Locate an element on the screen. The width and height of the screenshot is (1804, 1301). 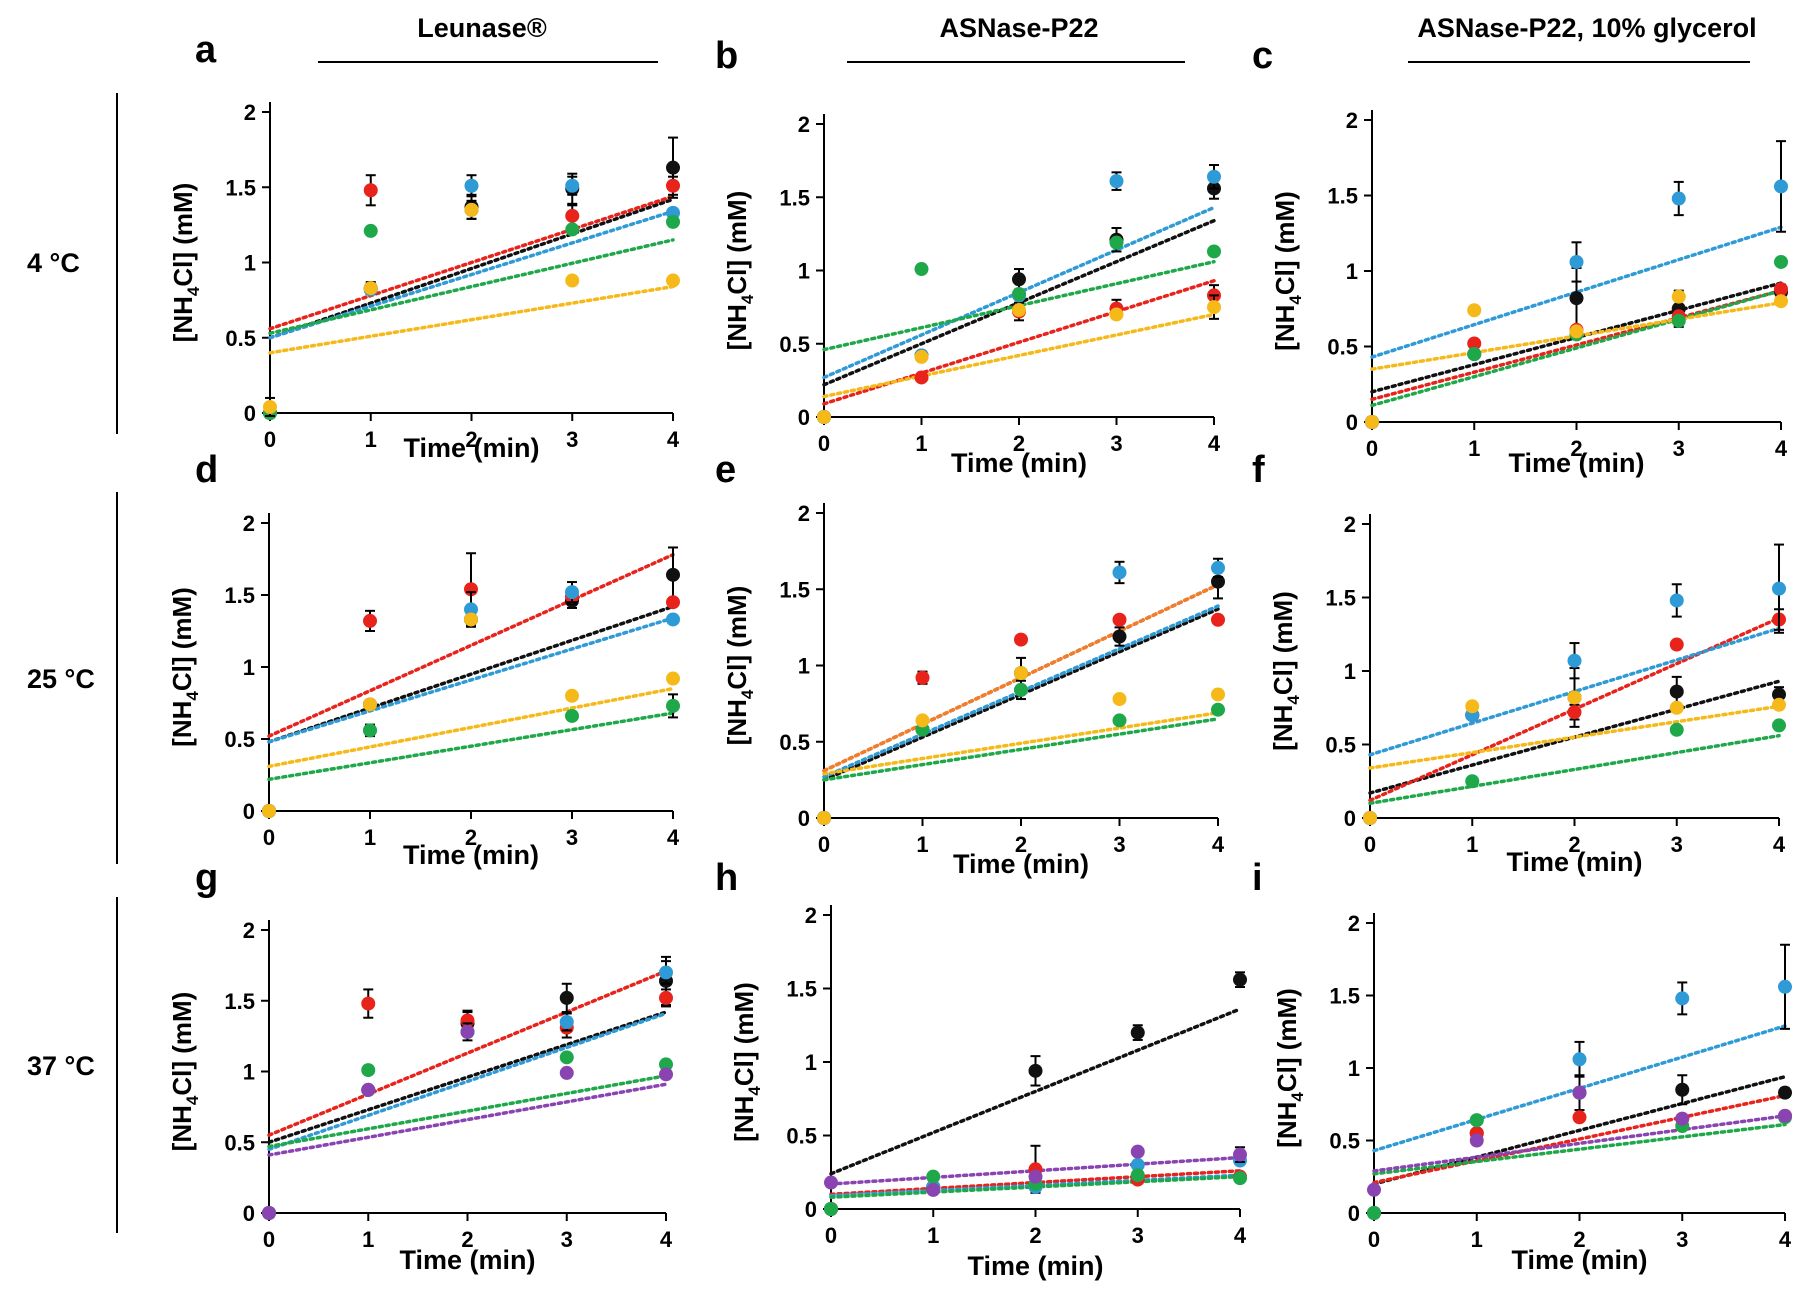
trendline-purple is located at coordinates (1579, 1143).